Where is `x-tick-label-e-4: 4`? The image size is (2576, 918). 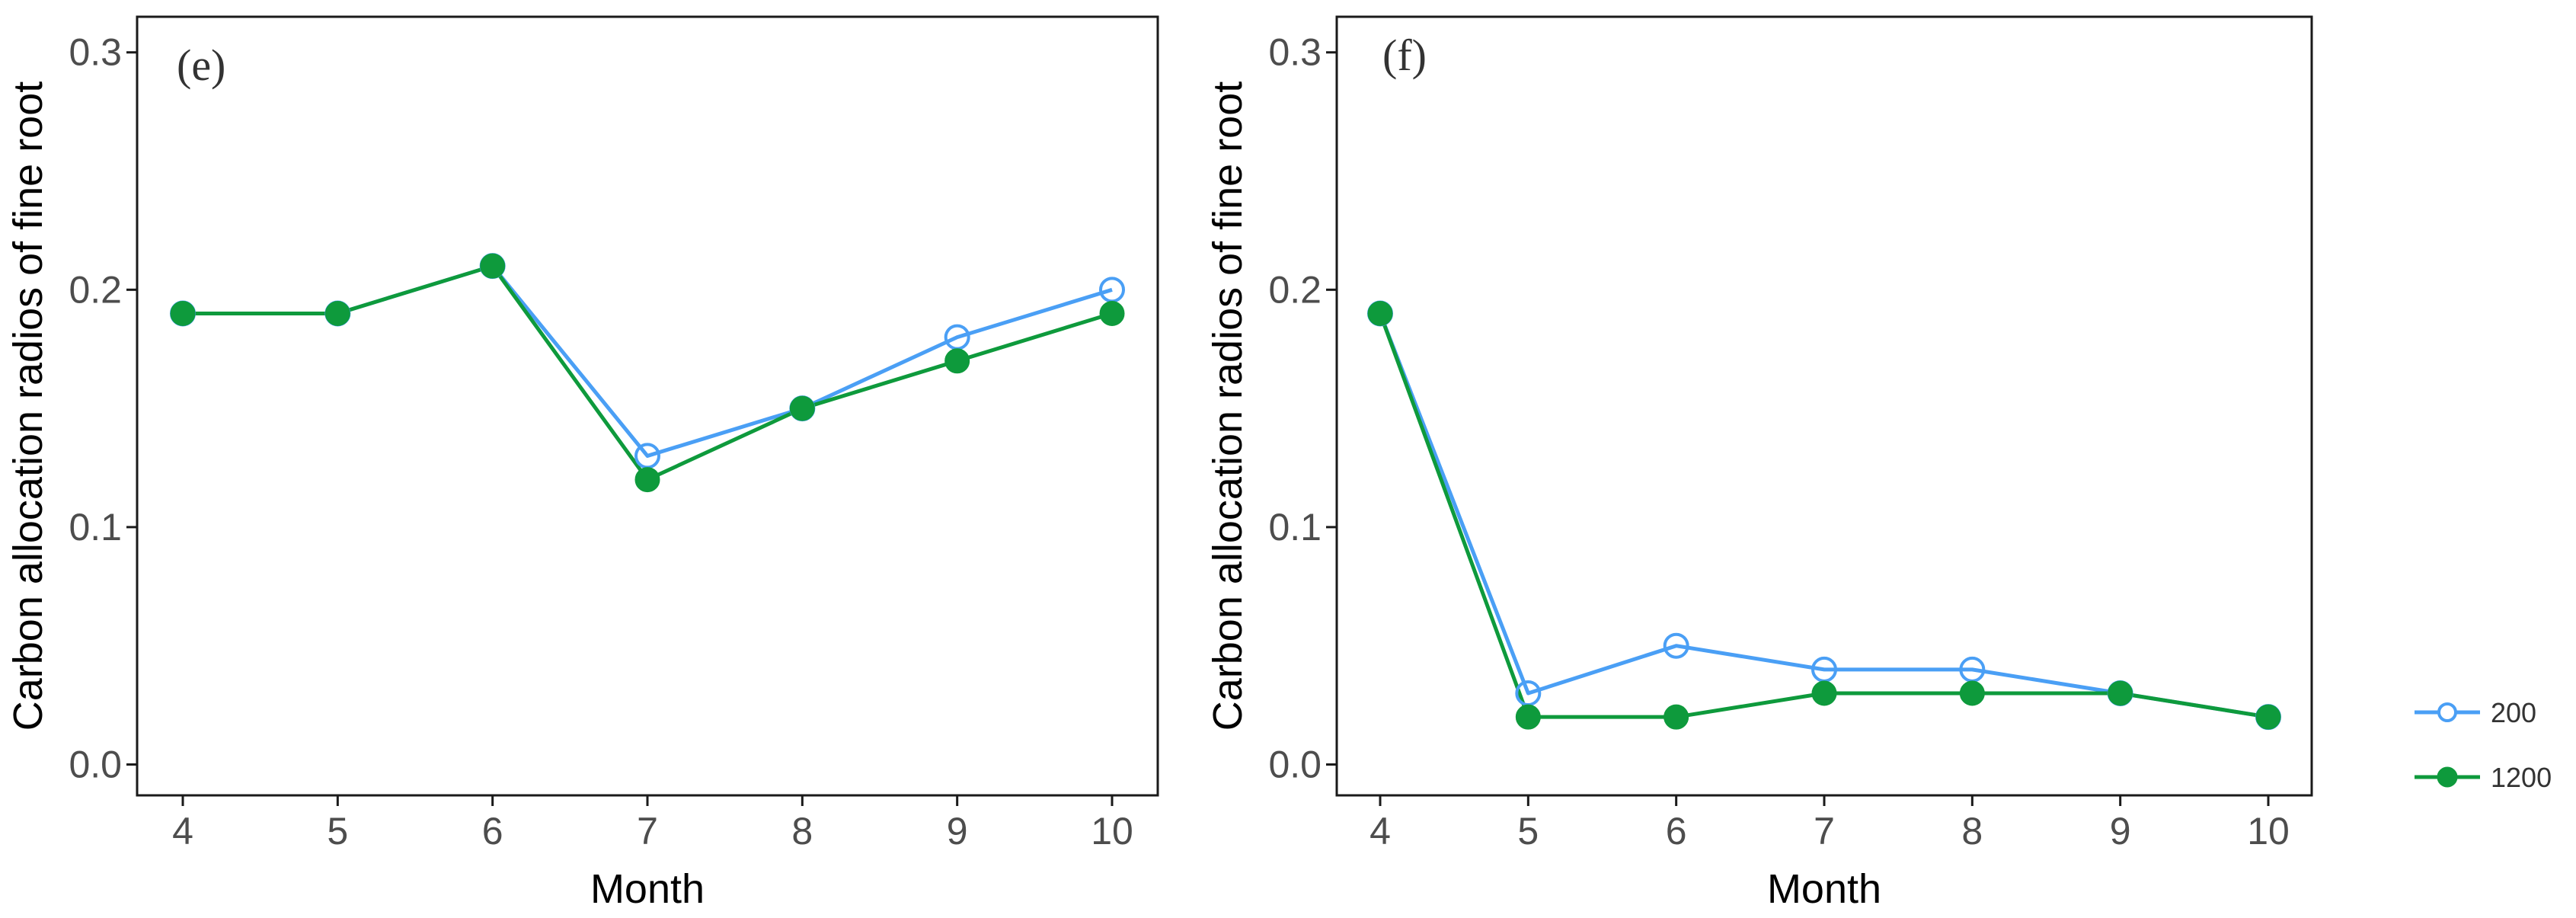
x-tick-label-e-4: 4 is located at coordinates (183, 831).